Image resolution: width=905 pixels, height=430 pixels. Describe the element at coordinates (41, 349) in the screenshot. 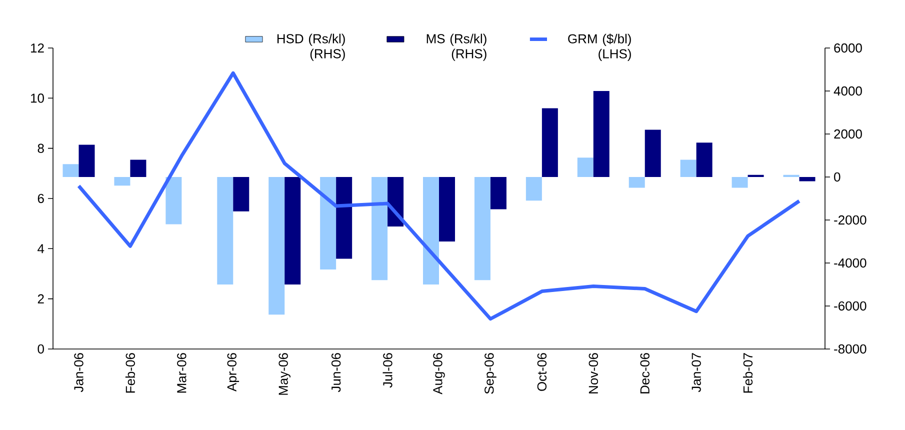

I see `y-tick-label: 0` at that location.